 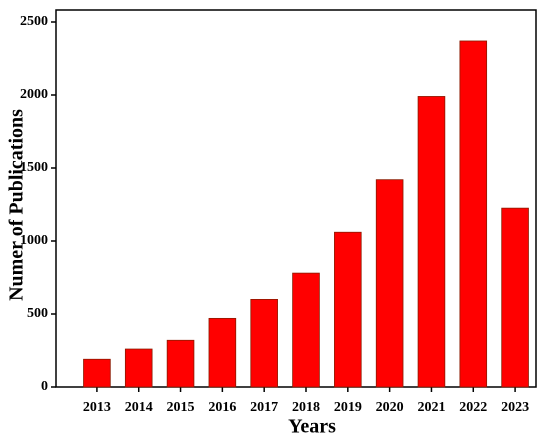 I want to click on x-tick-label: 2015, so click(x=181, y=407).